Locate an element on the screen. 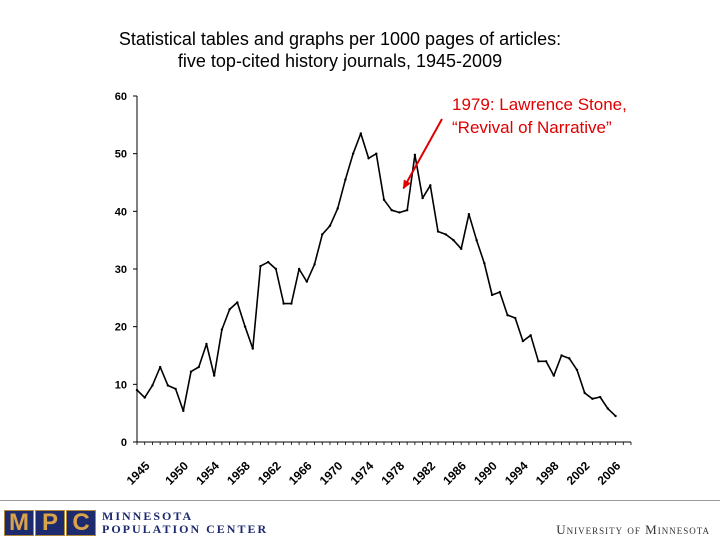 This screenshot has height=541, width=720. logo-letter-c: C is located at coordinates (81, 523).